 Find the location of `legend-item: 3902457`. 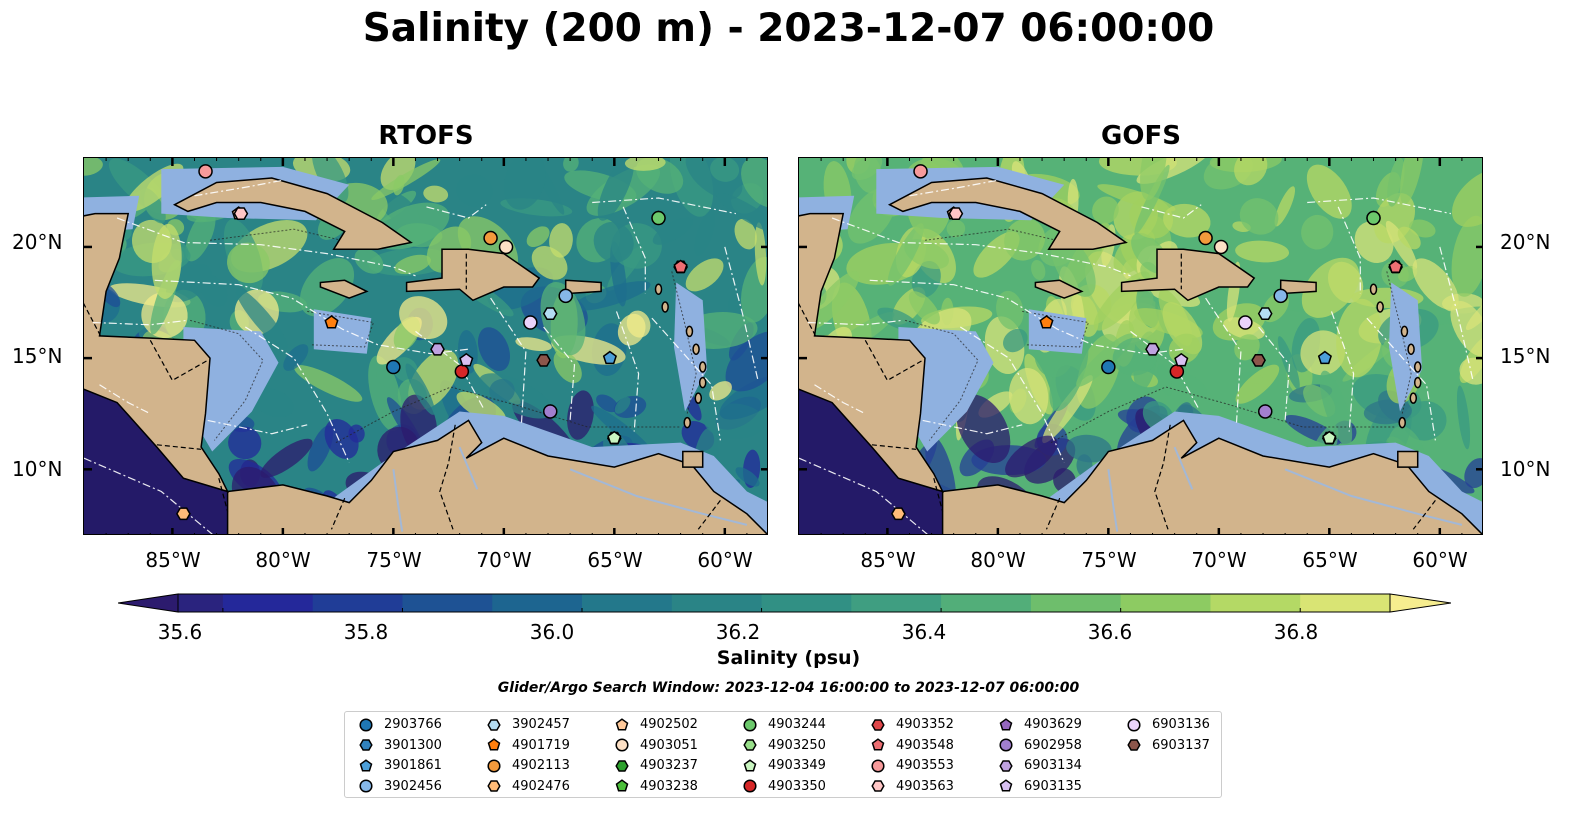

legend-item: 3902457 is located at coordinates (528, 724).